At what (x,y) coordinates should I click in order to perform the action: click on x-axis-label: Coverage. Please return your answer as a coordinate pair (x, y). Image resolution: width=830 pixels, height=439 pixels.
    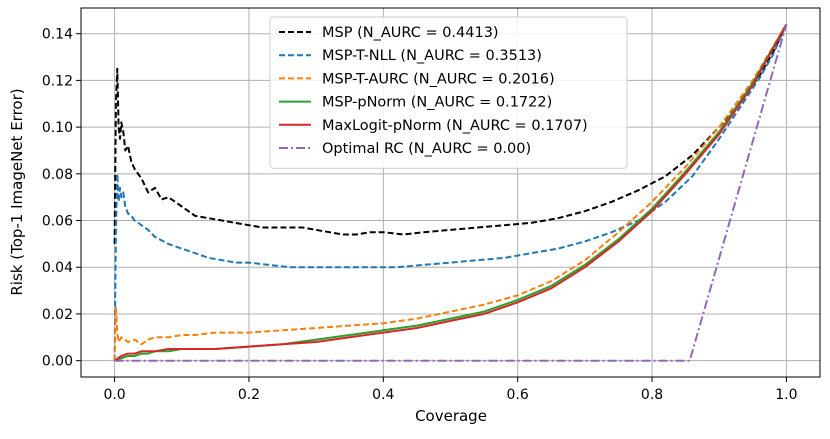
    Looking at the image, I should click on (451, 416).